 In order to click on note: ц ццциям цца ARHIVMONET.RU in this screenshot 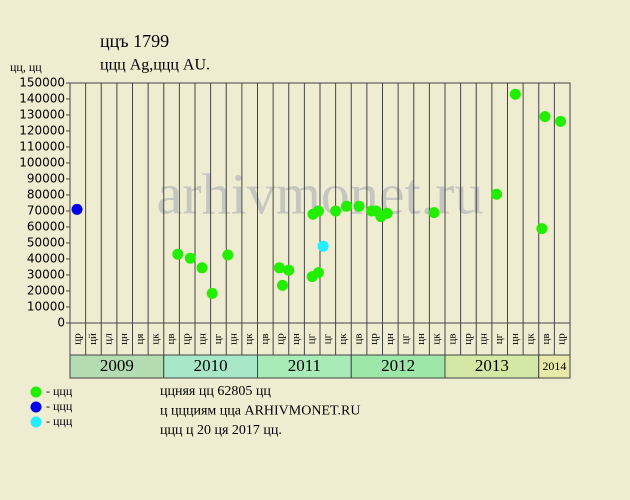, I will do `click(260, 411)`.